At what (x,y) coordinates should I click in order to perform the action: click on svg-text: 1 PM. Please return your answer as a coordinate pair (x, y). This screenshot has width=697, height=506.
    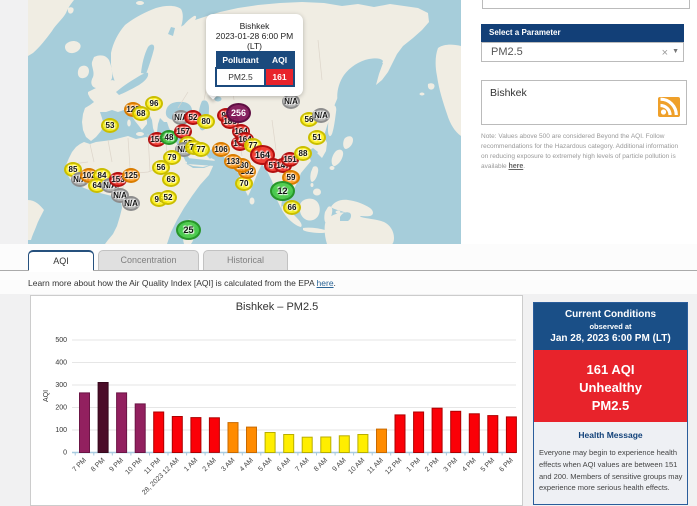
    Looking at the image, I should click on (414, 465).